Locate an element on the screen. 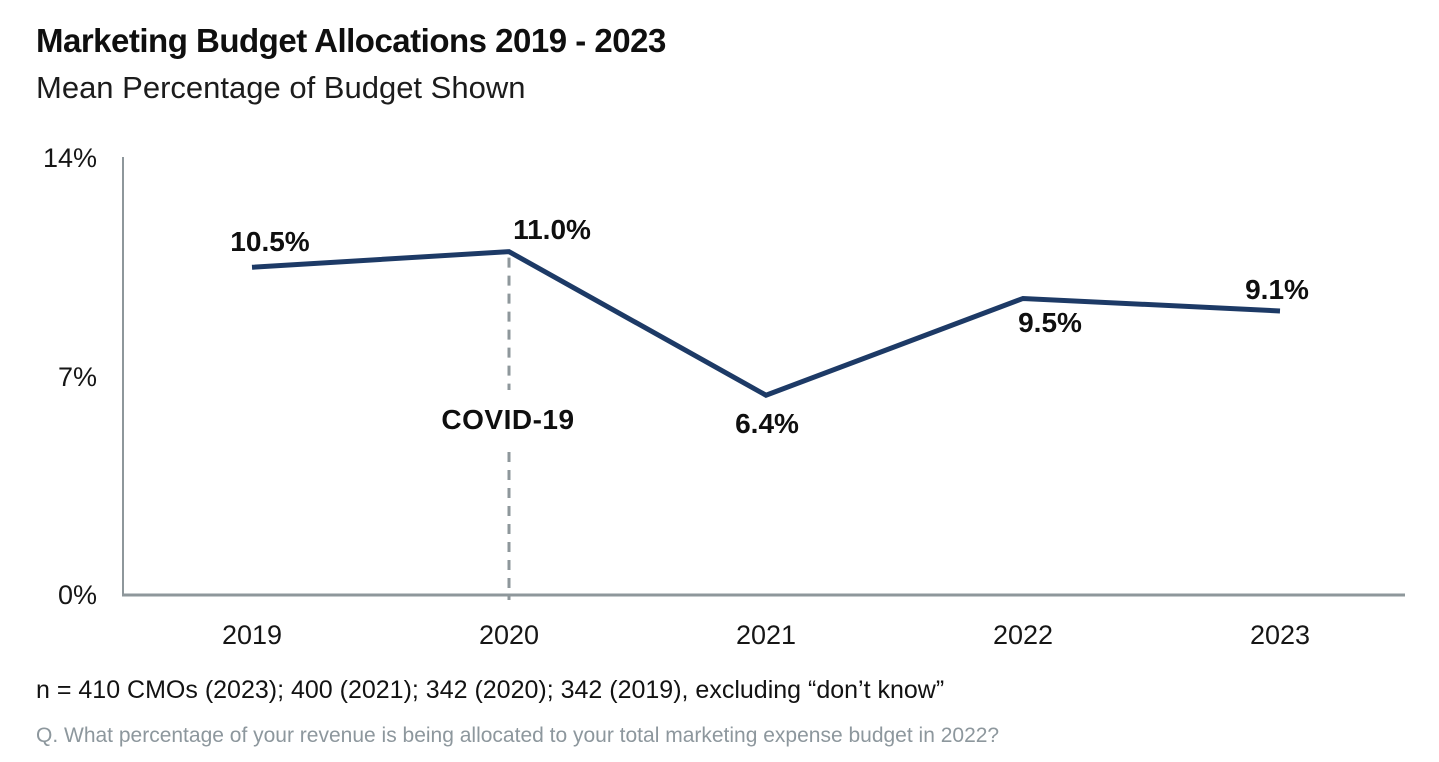  x-tick-label: 2020 is located at coordinates (509, 635).